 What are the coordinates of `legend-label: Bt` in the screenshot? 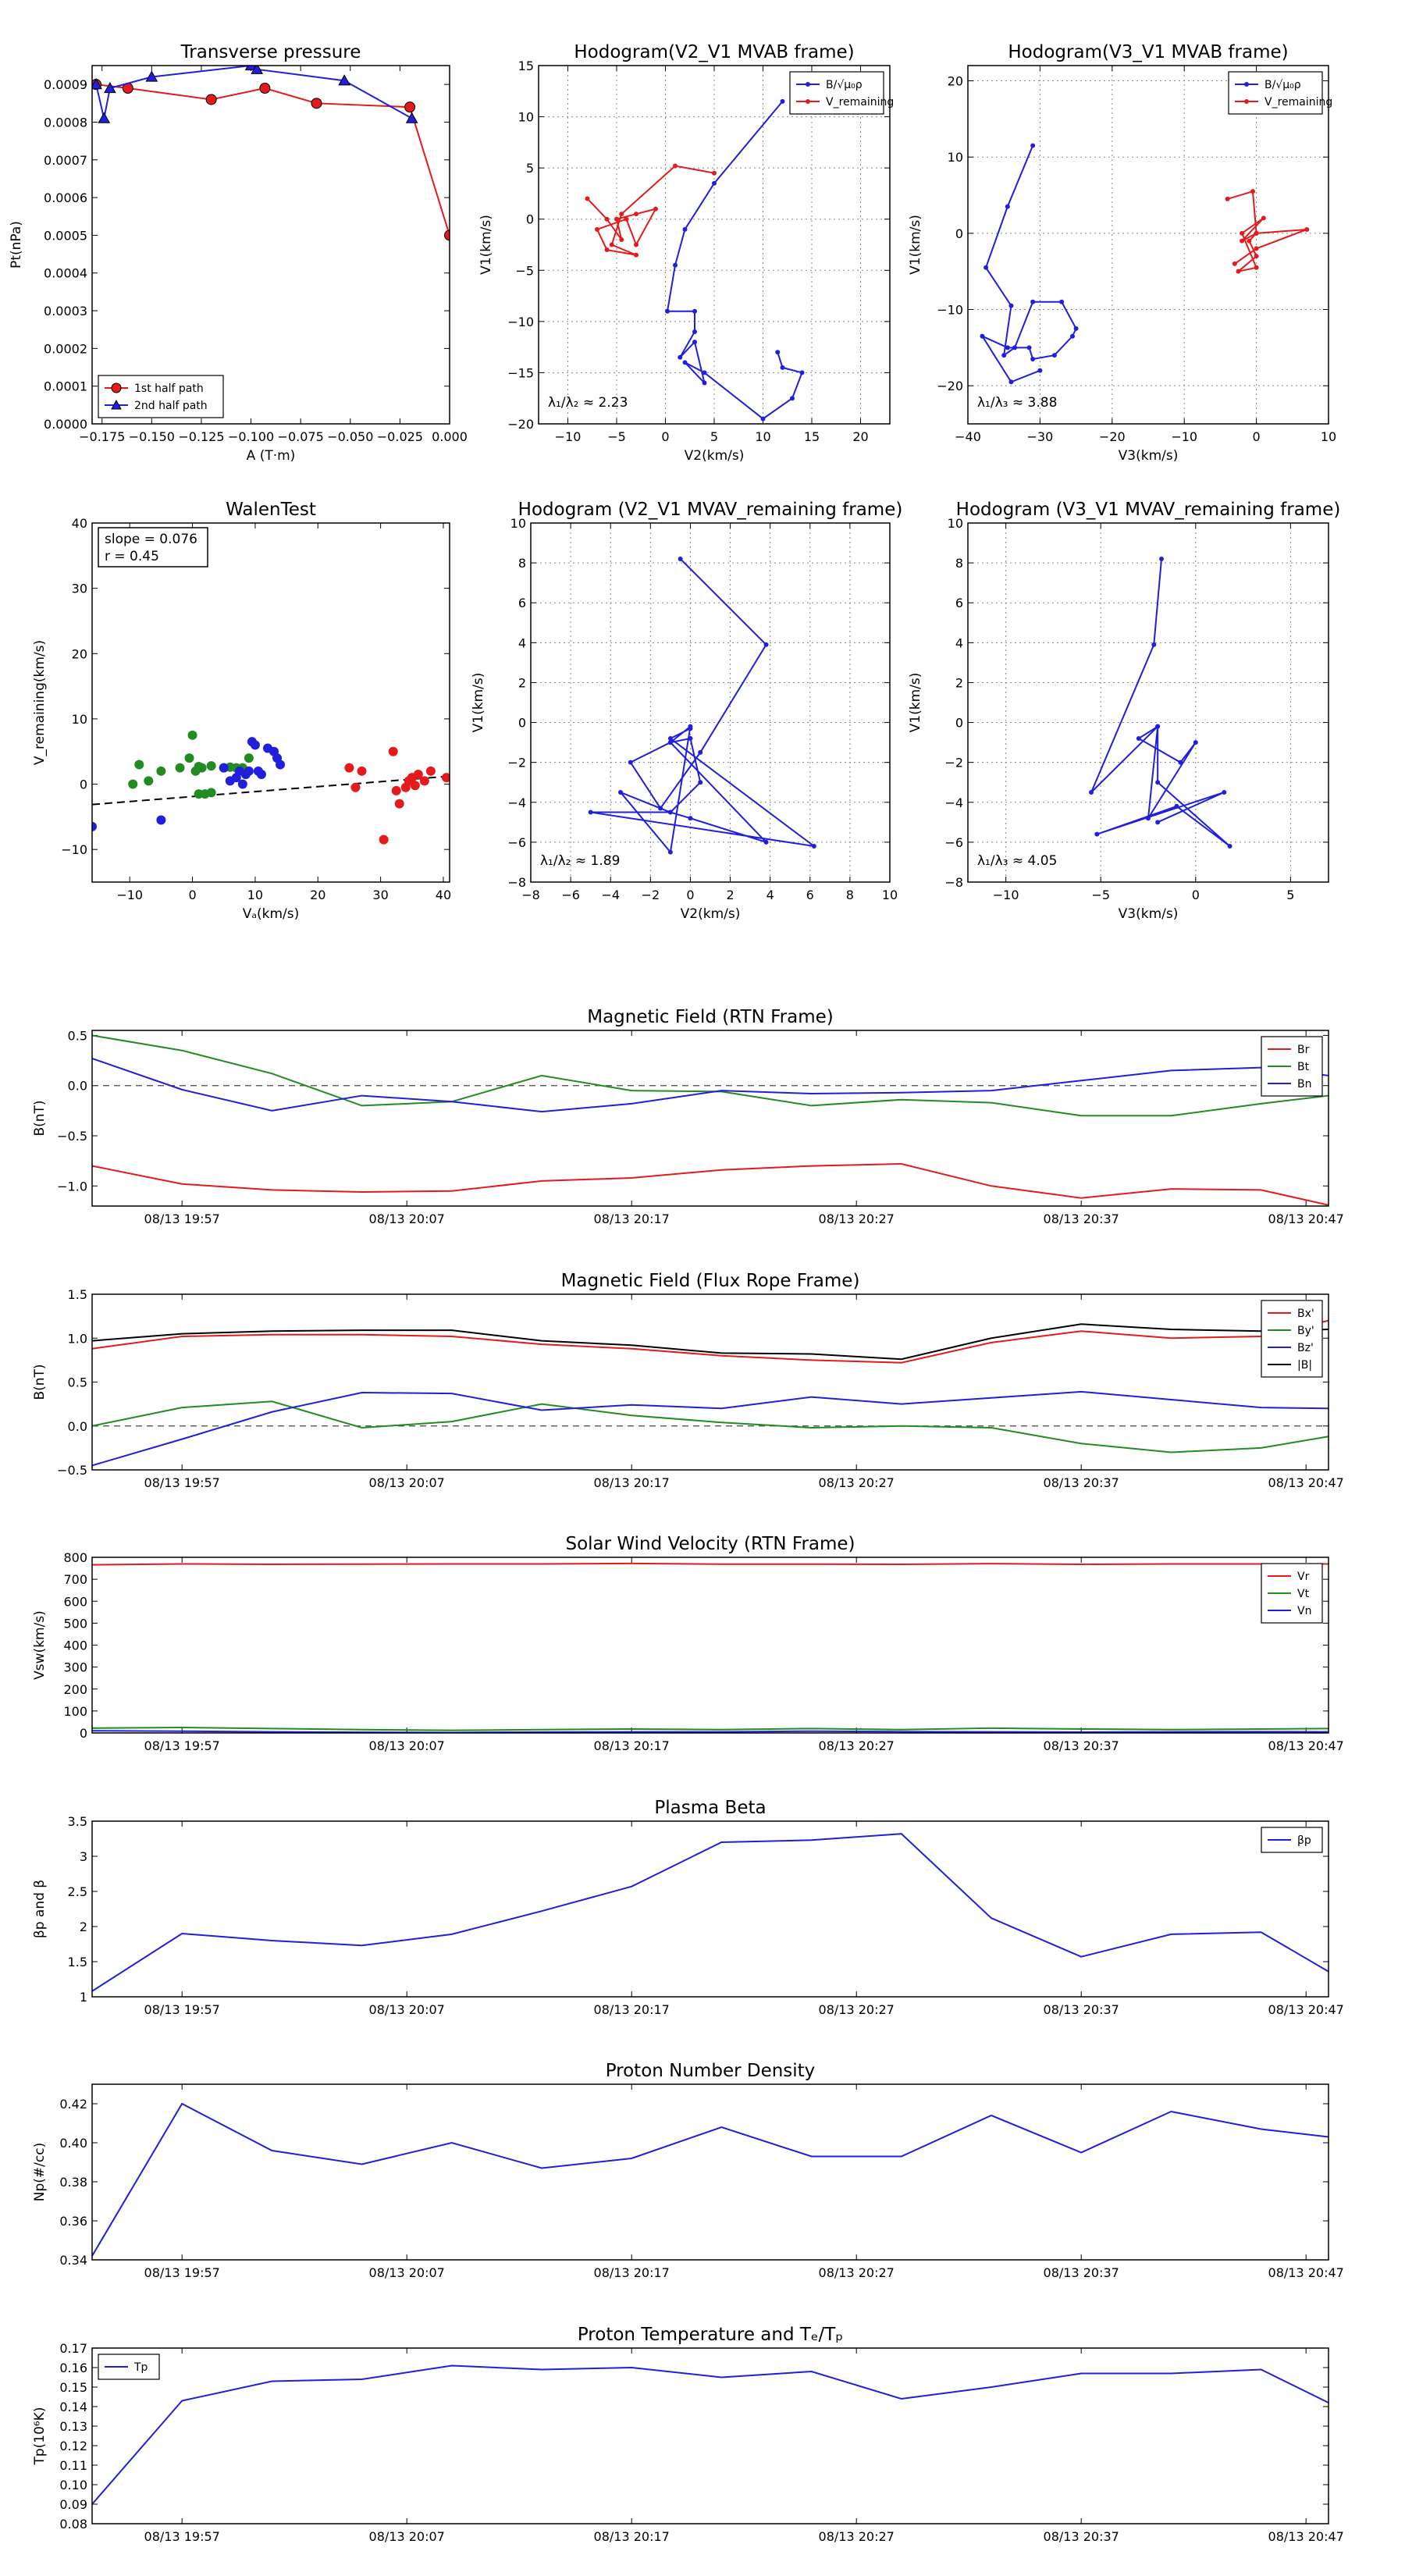 It's located at (1303, 1067).